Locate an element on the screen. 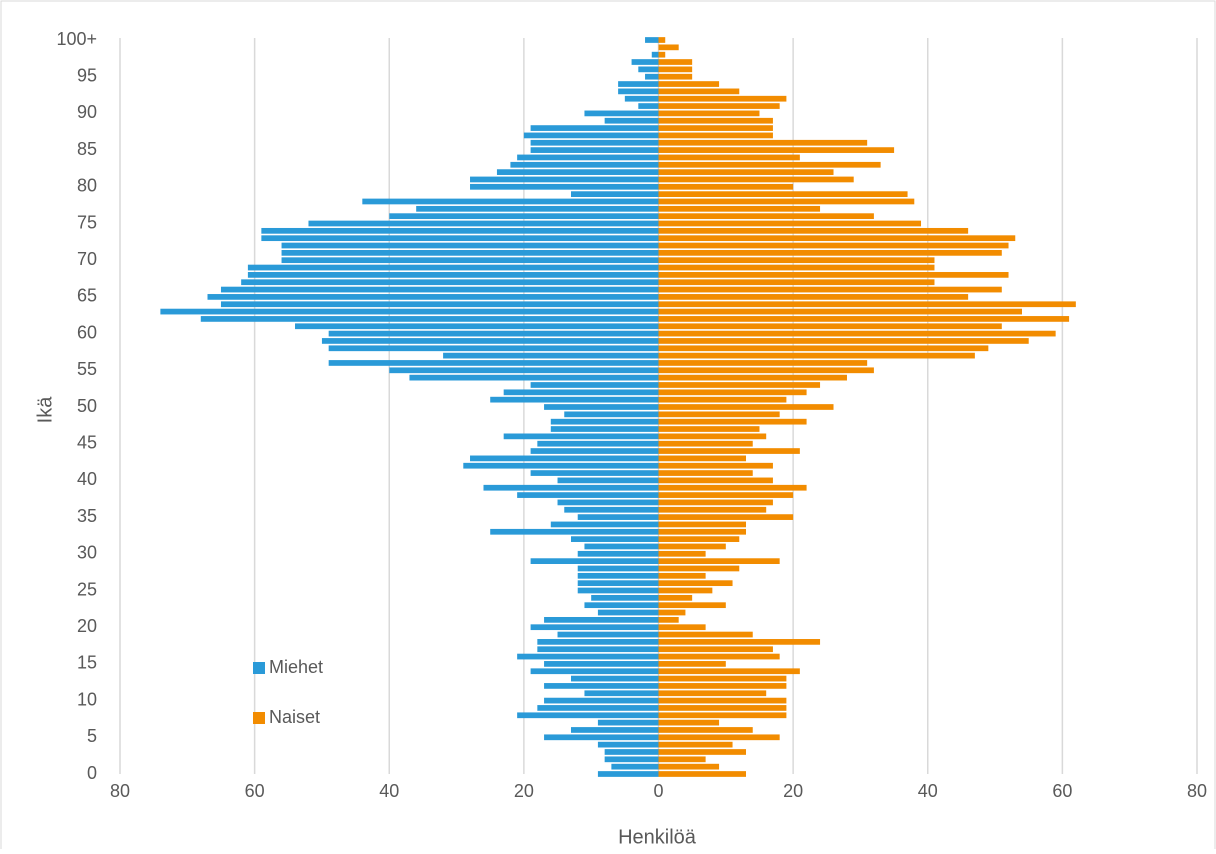 The height and width of the screenshot is (854, 1216). y-tick-label: 5 is located at coordinates (92, 736).